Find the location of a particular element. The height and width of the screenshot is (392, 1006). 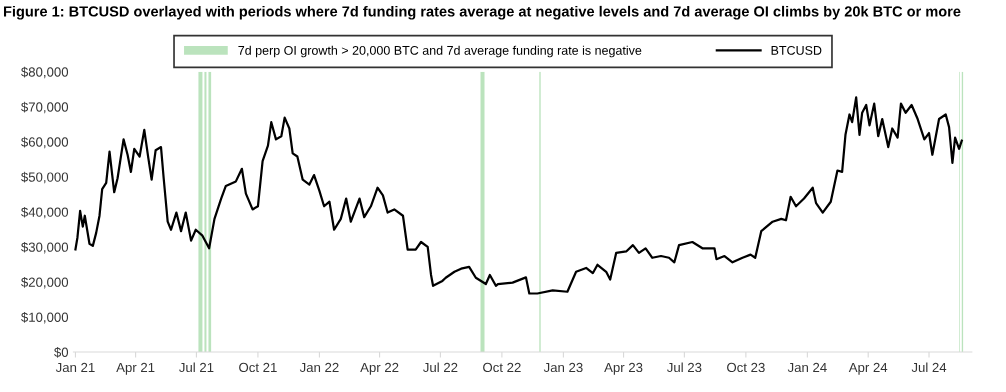

y-tick-label: $50,000 is located at coordinates (45, 177).